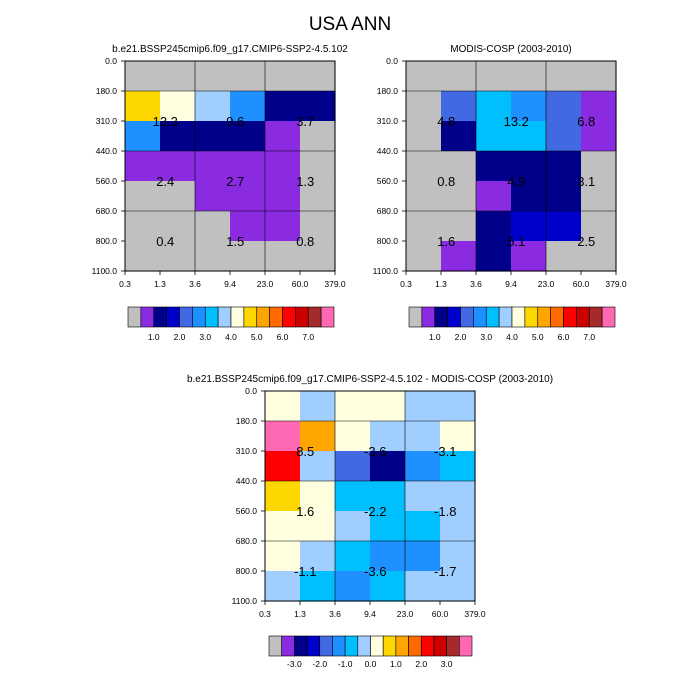 The width and height of the screenshot is (700, 700). What do you see at coordinates (375, 451) in the screenshot?
I see `cell-value-label: -3.6` at bounding box center [375, 451].